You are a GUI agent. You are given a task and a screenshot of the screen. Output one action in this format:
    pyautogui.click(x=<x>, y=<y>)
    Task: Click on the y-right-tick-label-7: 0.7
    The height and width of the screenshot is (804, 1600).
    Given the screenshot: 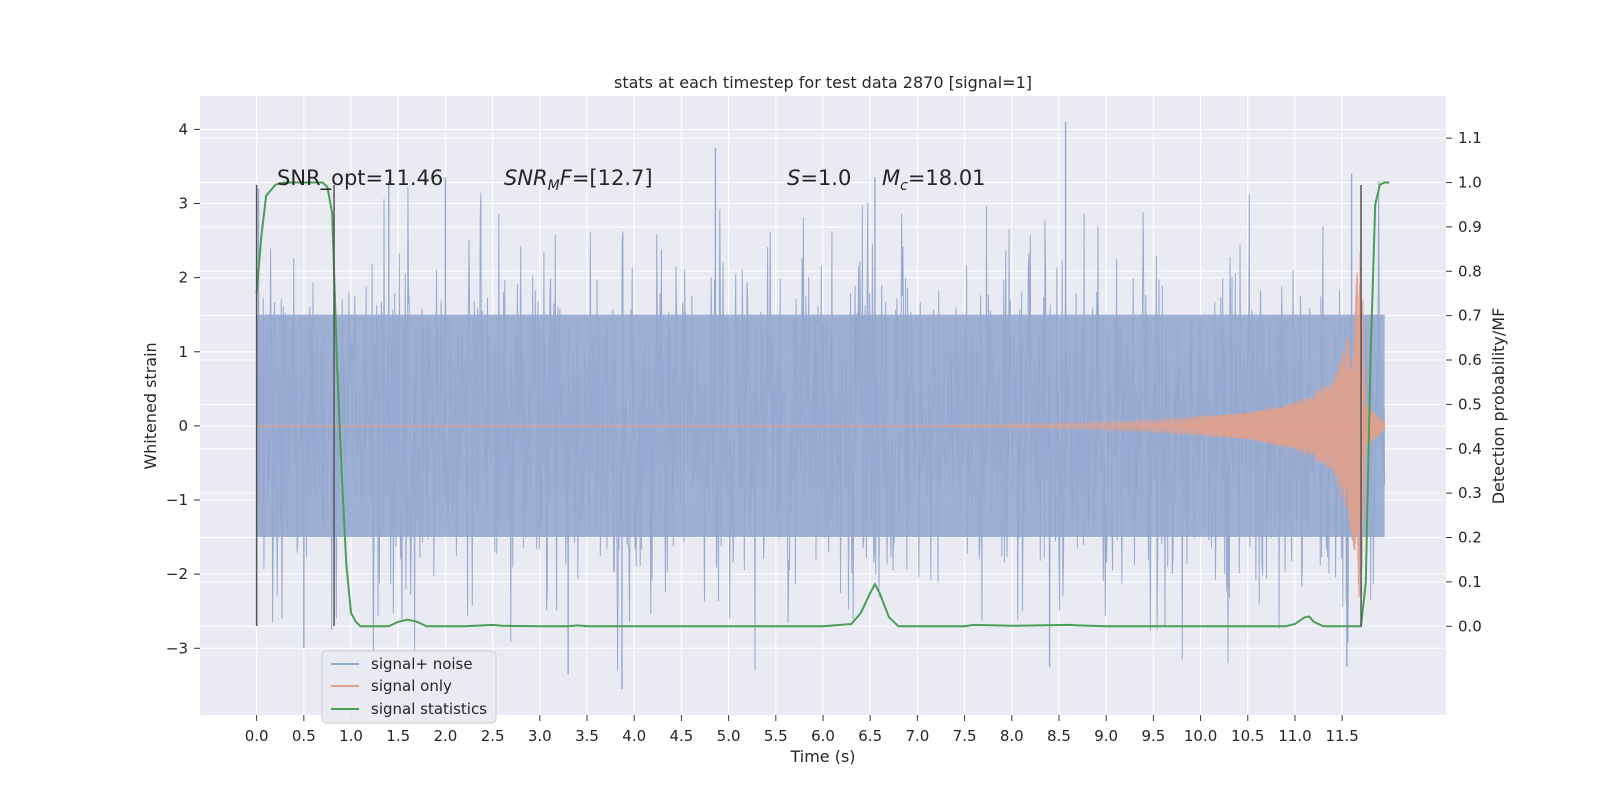 What is the action you would take?
    pyautogui.click(x=1470, y=316)
    